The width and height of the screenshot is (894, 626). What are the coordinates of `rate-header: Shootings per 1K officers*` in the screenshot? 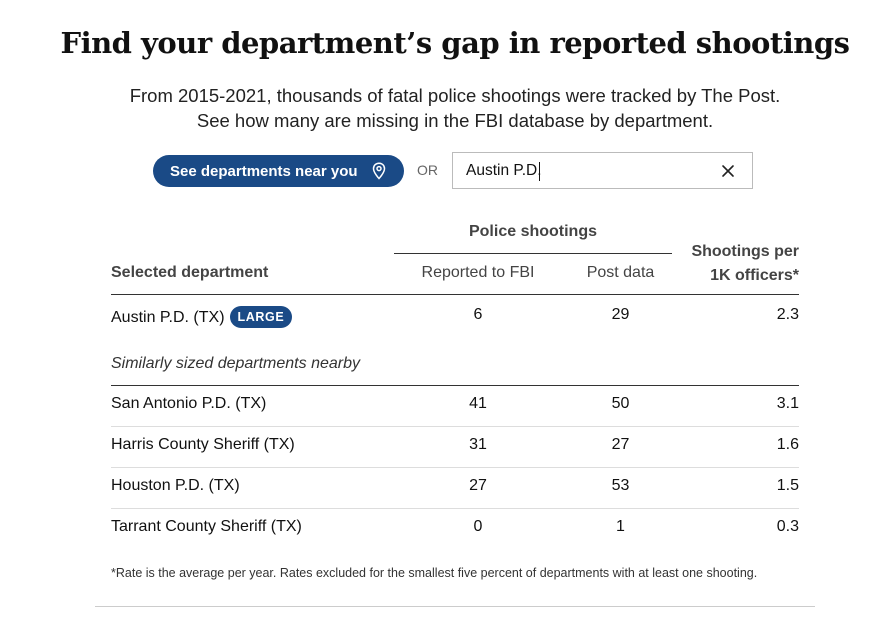 It's located at (729, 264).